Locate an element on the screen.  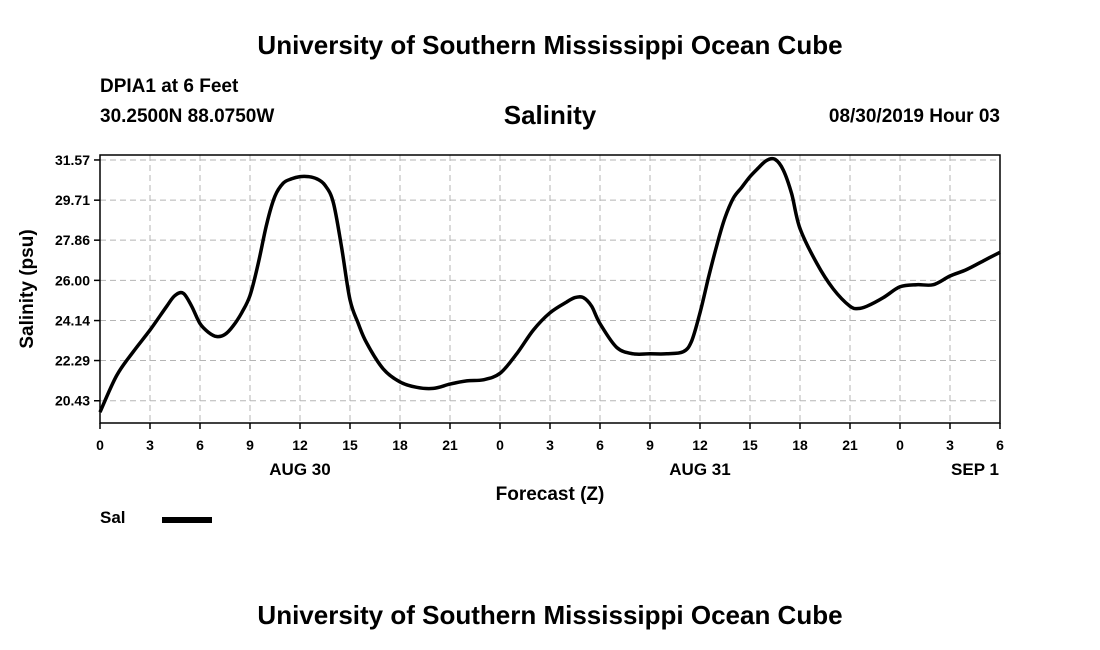
date-label: SEP 1 is located at coordinates (975, 469).